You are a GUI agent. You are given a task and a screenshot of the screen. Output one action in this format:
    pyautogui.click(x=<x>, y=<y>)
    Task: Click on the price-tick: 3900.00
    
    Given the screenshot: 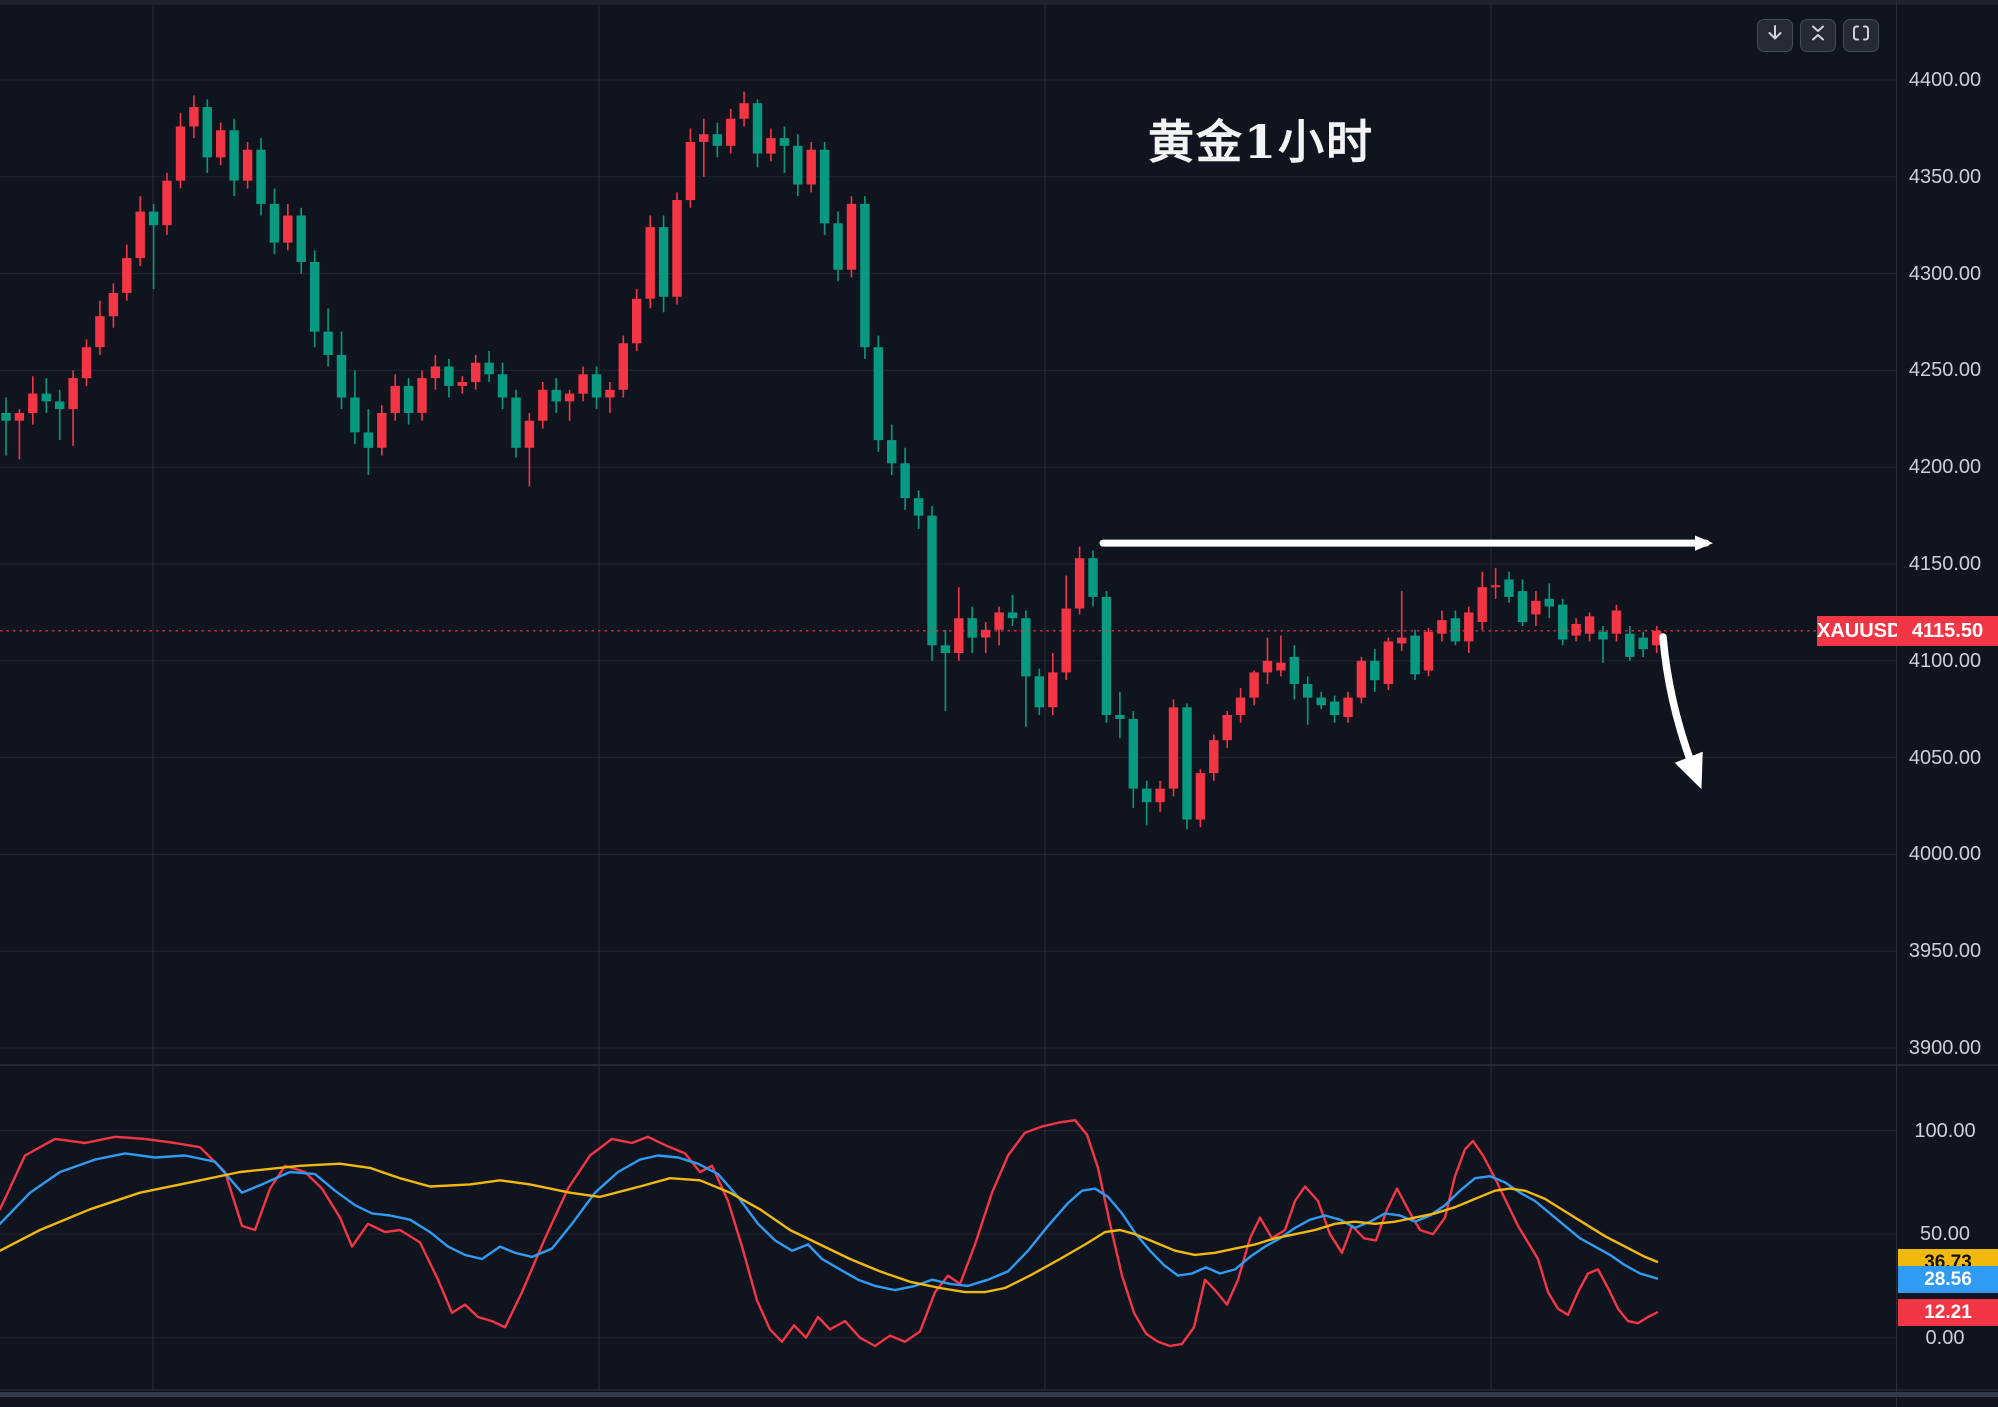 What is the action you would take?
    pyautogui.click(x=1945, y=1048)
    